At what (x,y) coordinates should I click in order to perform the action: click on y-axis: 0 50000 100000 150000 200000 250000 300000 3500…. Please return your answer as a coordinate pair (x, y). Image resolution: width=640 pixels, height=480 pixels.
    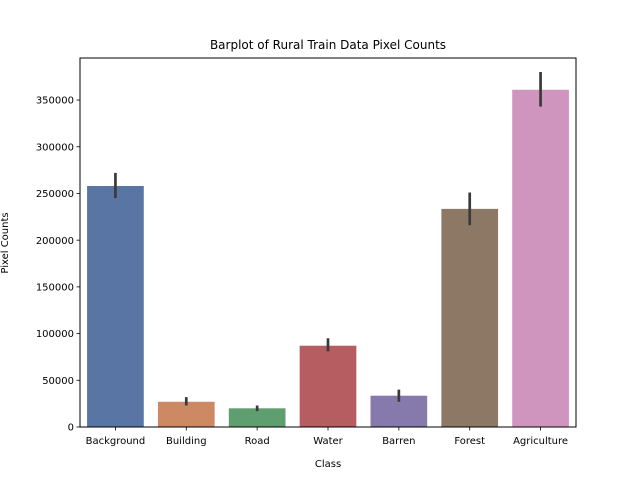
    Looking at the image, I should click on (58, 265).